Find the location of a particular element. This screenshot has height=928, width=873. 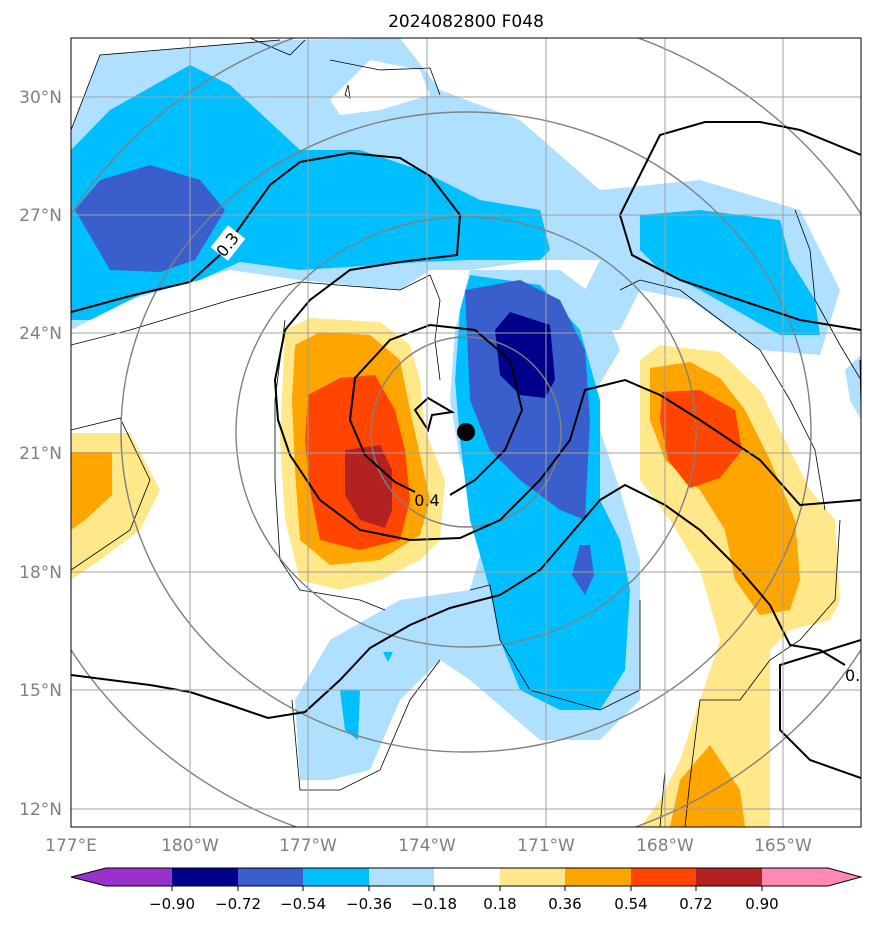

shading-dark-red is located at coordinates (368, 486).